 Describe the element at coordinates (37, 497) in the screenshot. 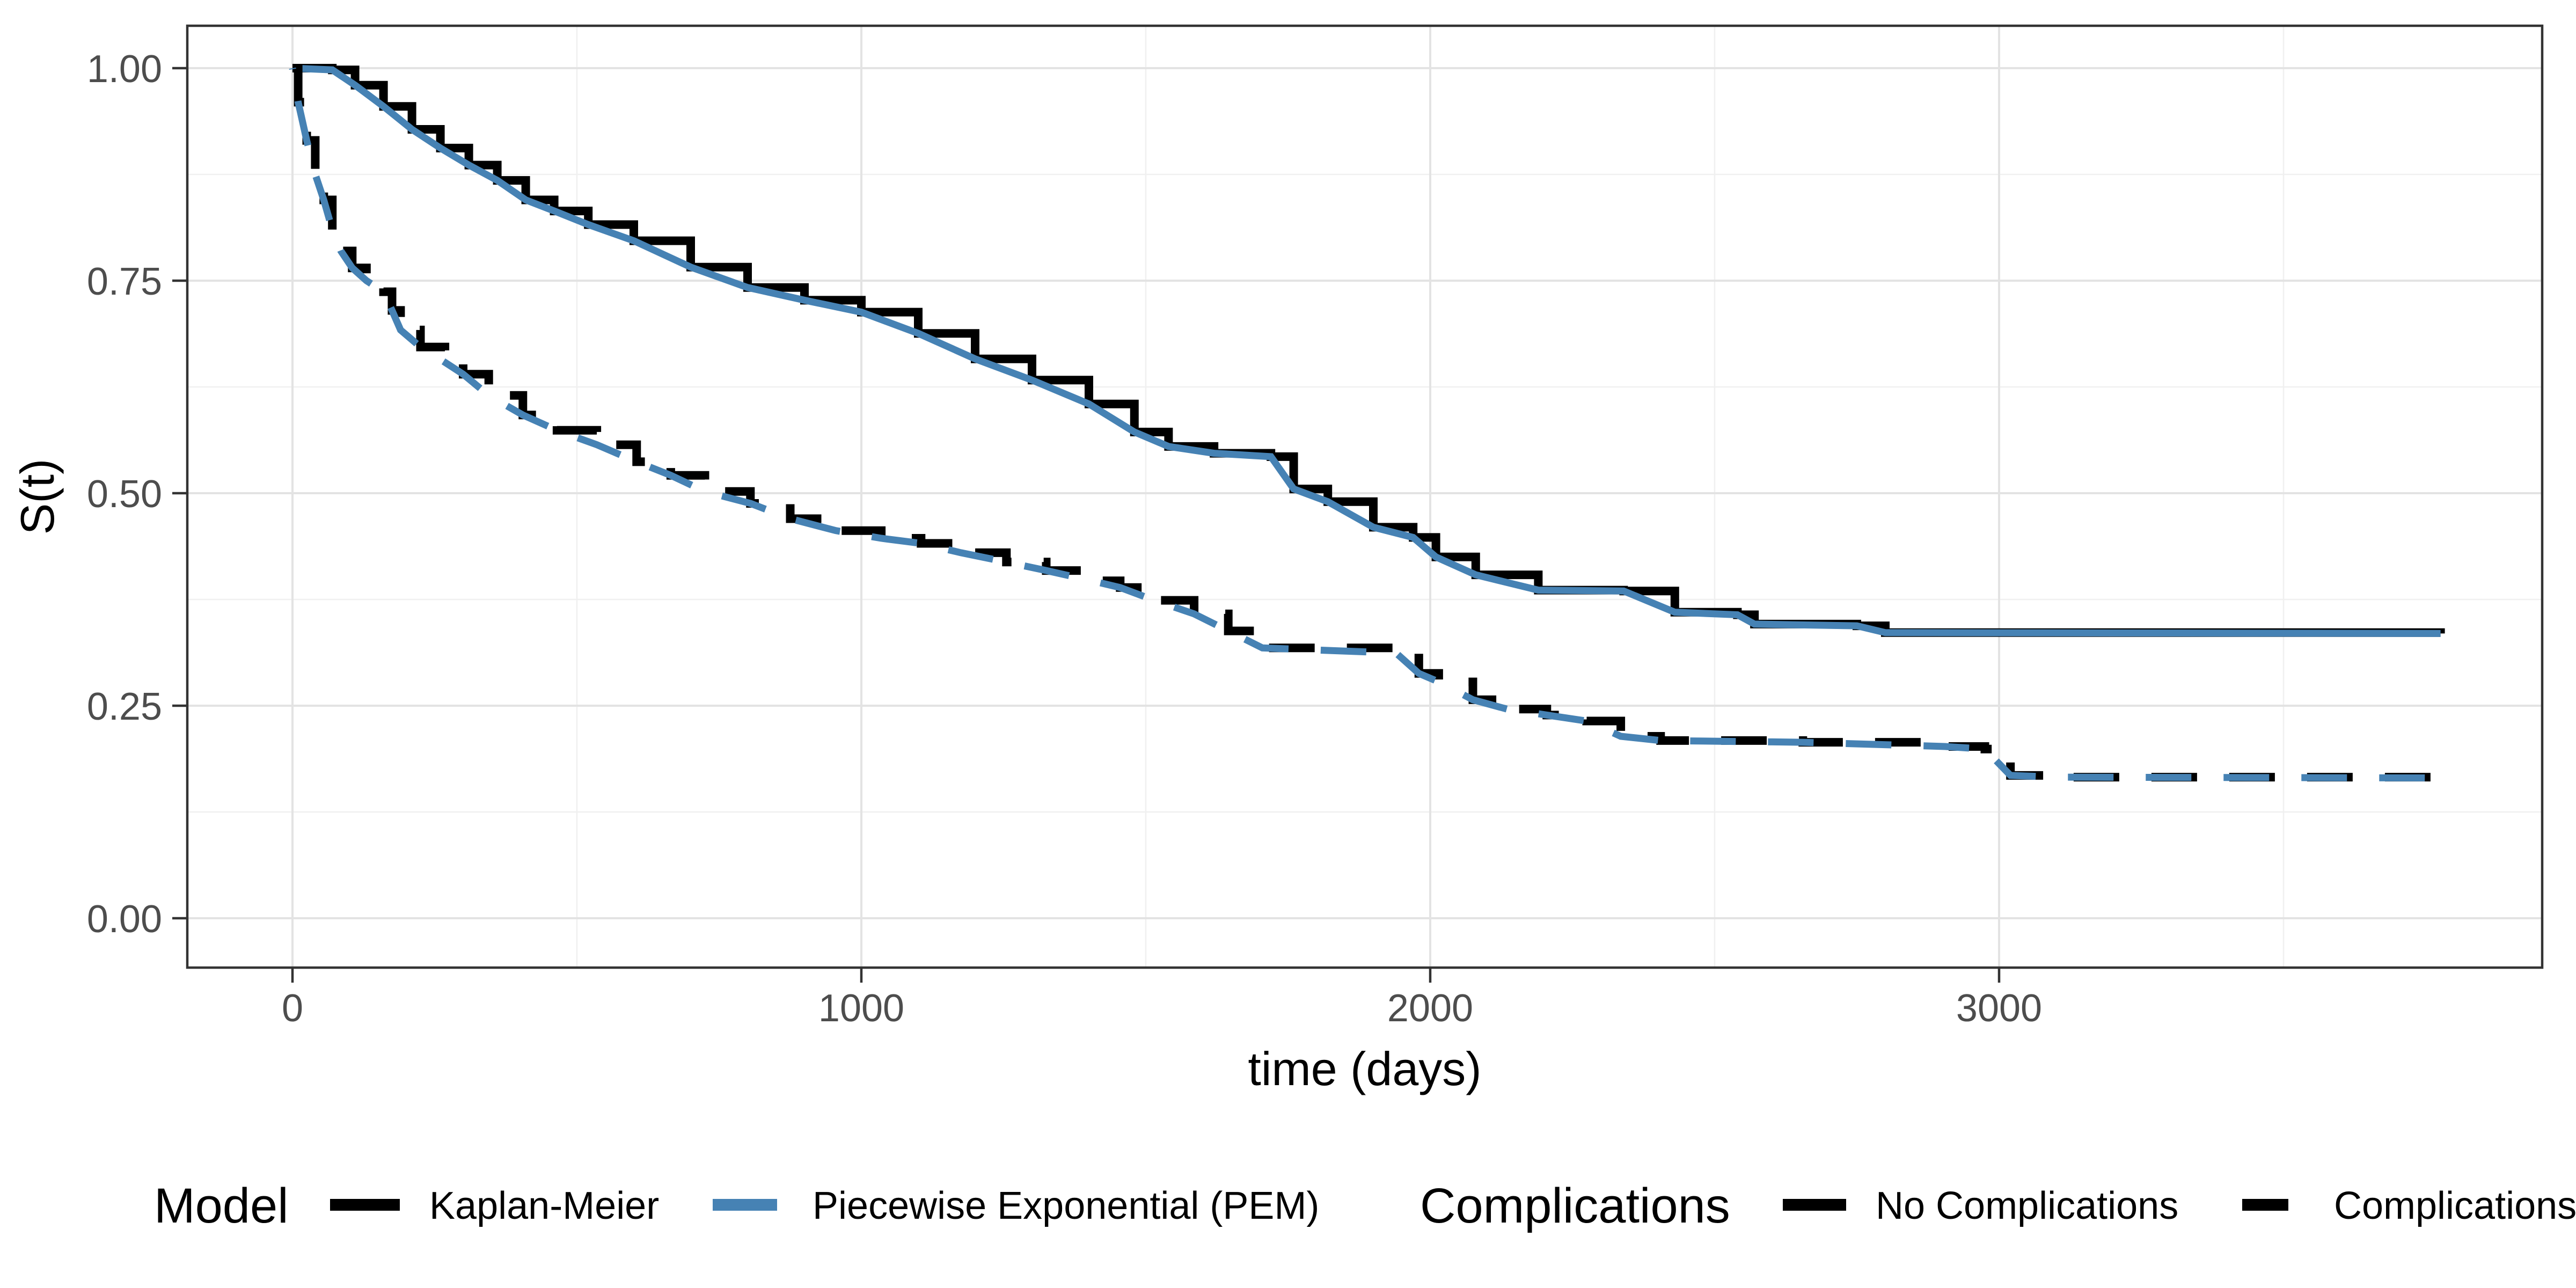

I see `y-axis-title: S(t)` at that location.